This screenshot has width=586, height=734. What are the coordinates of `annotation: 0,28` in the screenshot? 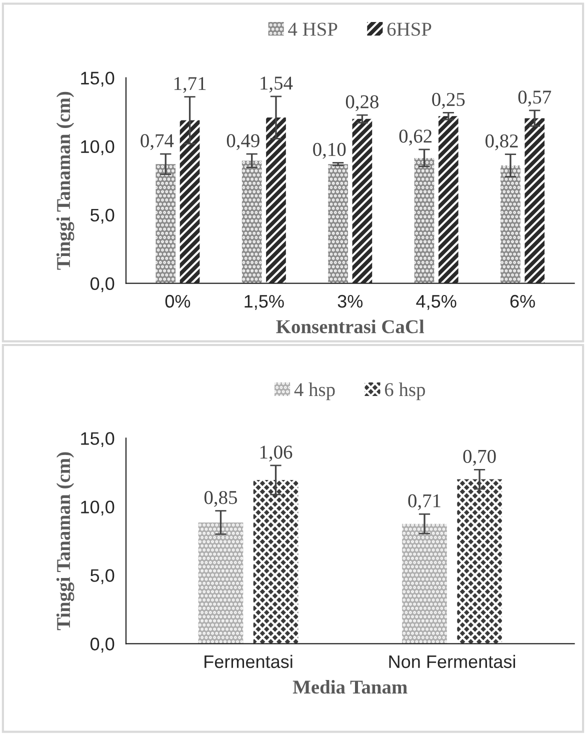 It's located at (362, 103).